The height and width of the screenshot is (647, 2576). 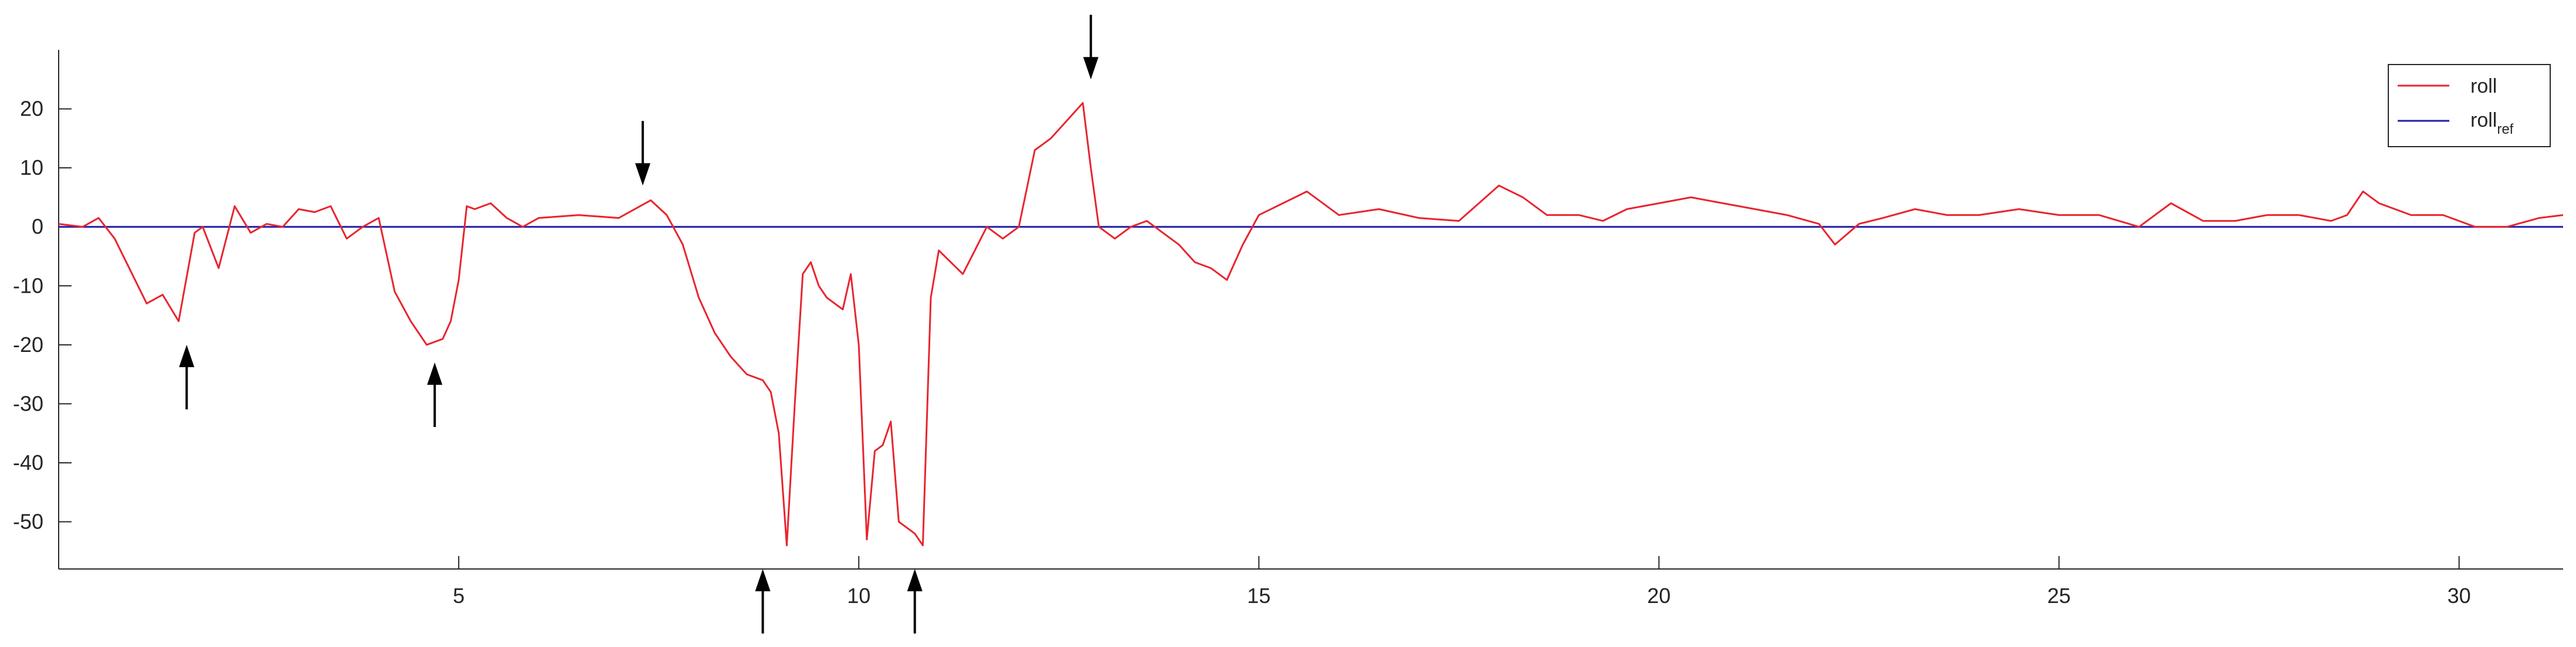 What do you see at coordinates (32, 167) in the screenshot?
I see `y-tick-label: 10` at bounding box center [32, 167].